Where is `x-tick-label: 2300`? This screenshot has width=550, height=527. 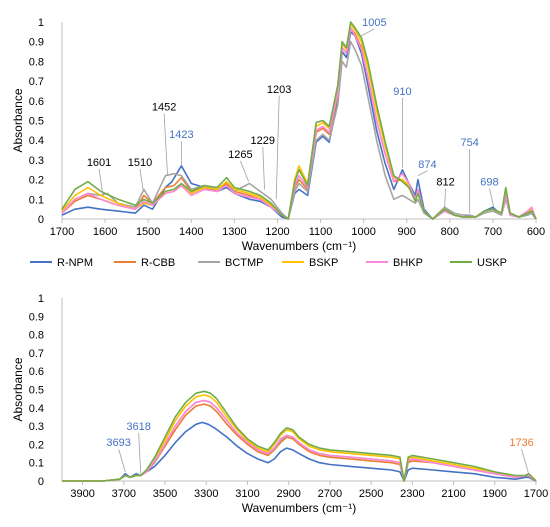 x-tick-label: 2300 is located at coordinates (412, 494).